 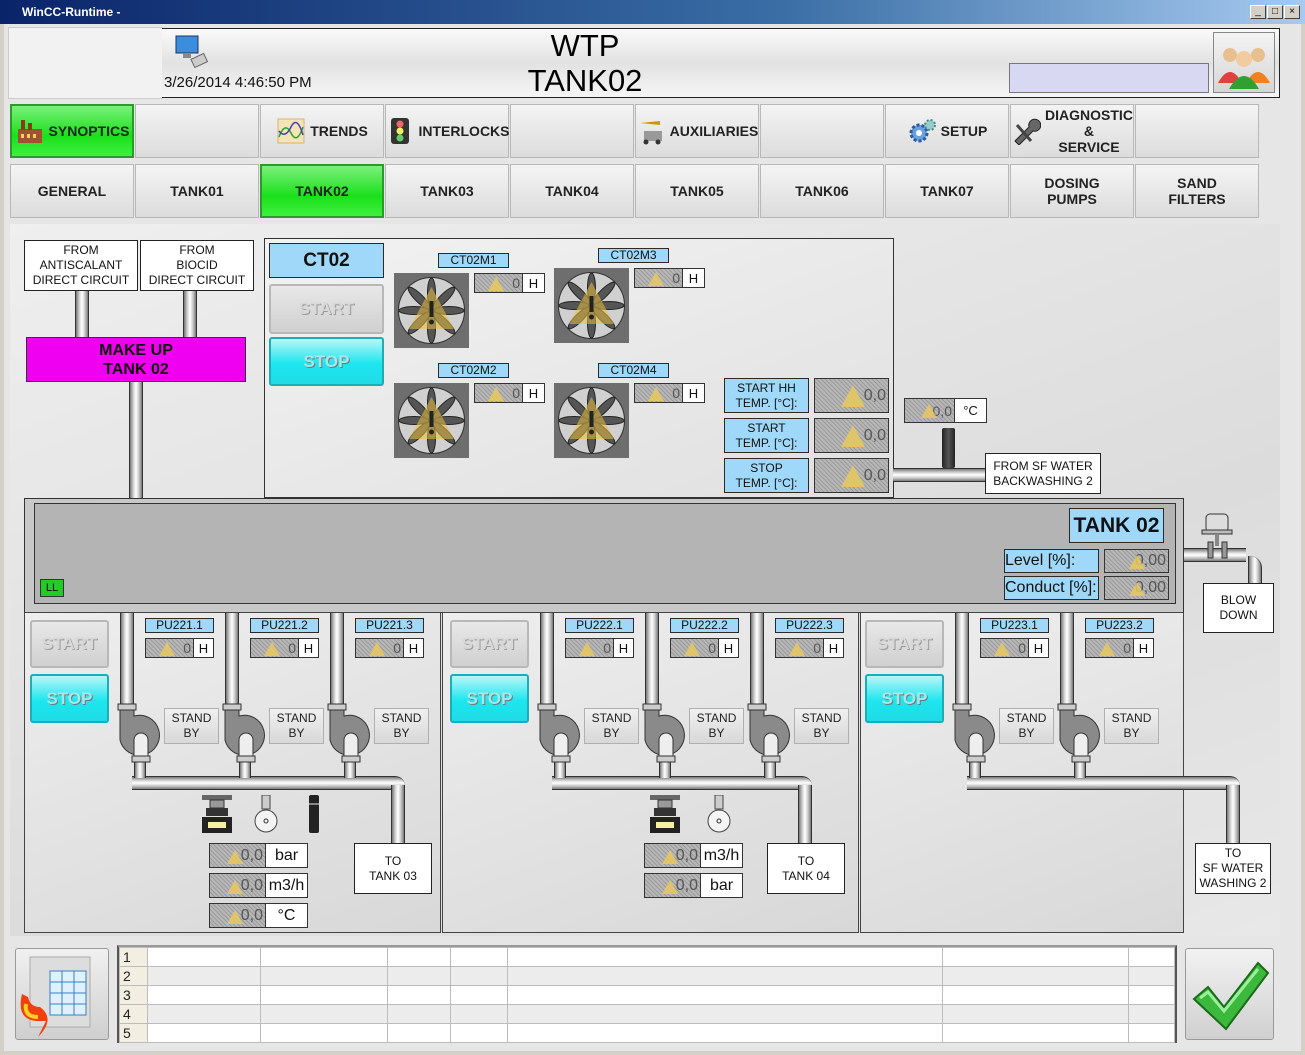 I want to click on nav-main-button-trends: TRENDS, so click(x=322, y=131).